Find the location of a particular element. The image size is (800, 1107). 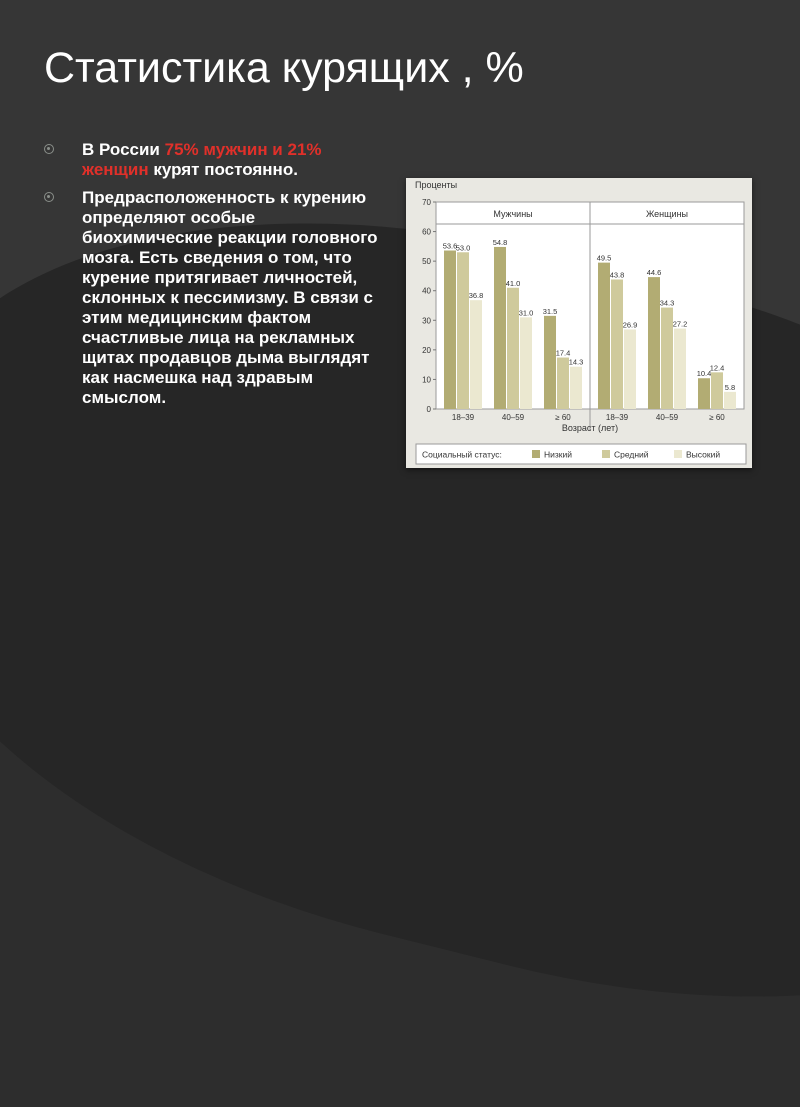

data-label: 5.8 is located at coordinates (730, 387).